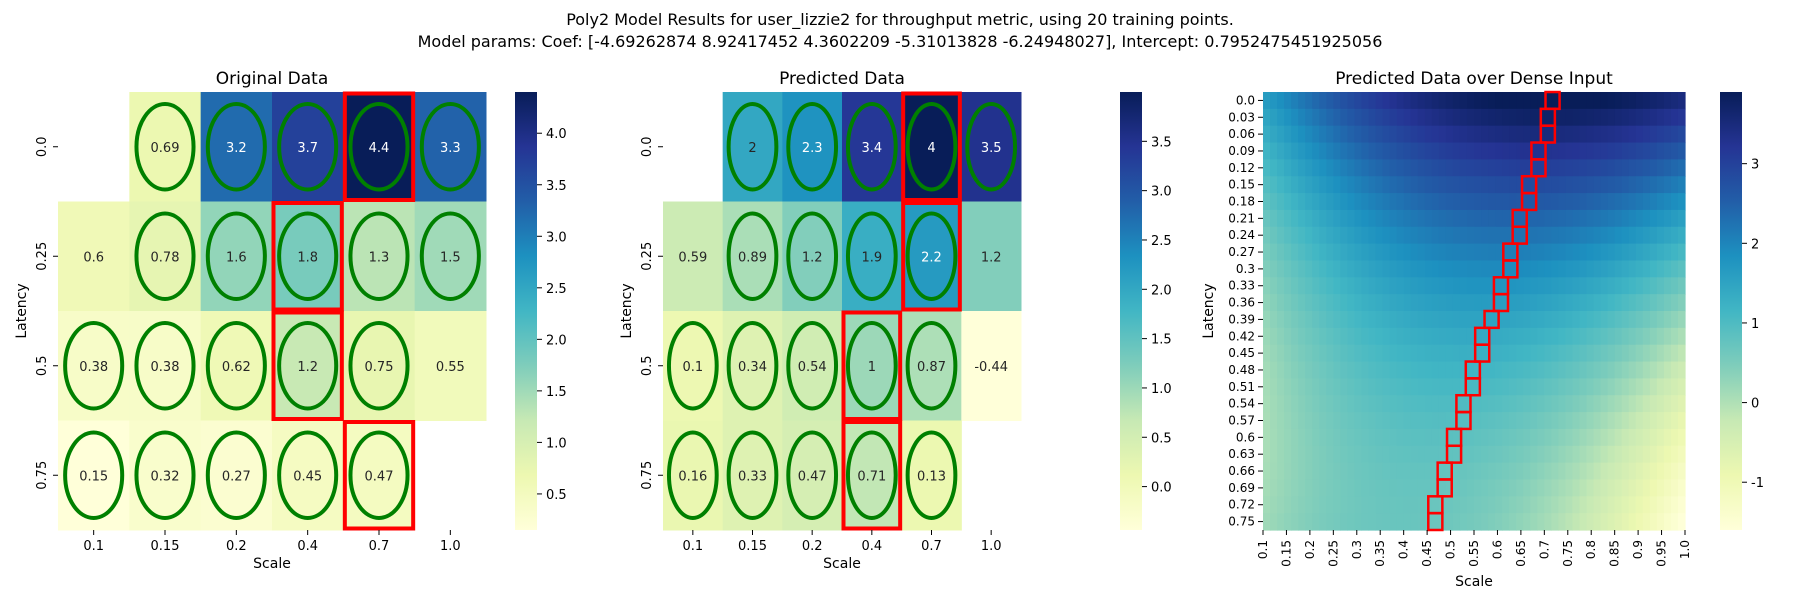 This screenshot has width=1800, height=600. What do you see at coordinates (627, 310) in the screenshot?
I see `y-axis-label: Latency` at bounding box center [627, 310].